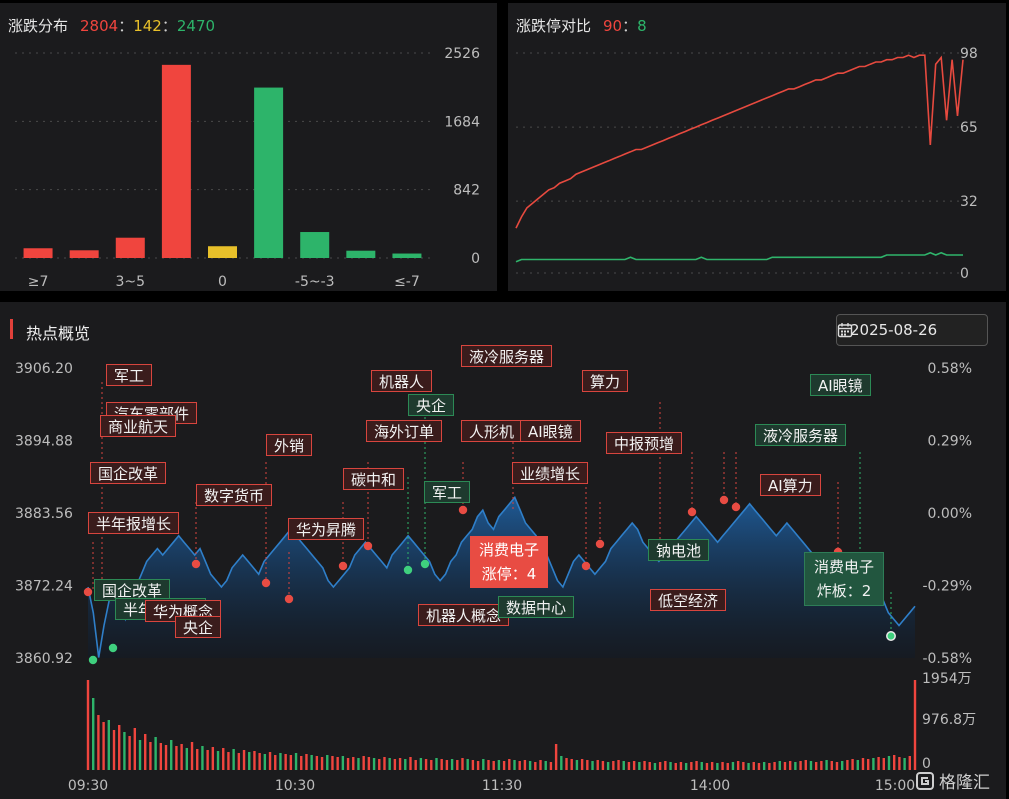  I want to click on hot-title: 热点概览, so click(58, 333).